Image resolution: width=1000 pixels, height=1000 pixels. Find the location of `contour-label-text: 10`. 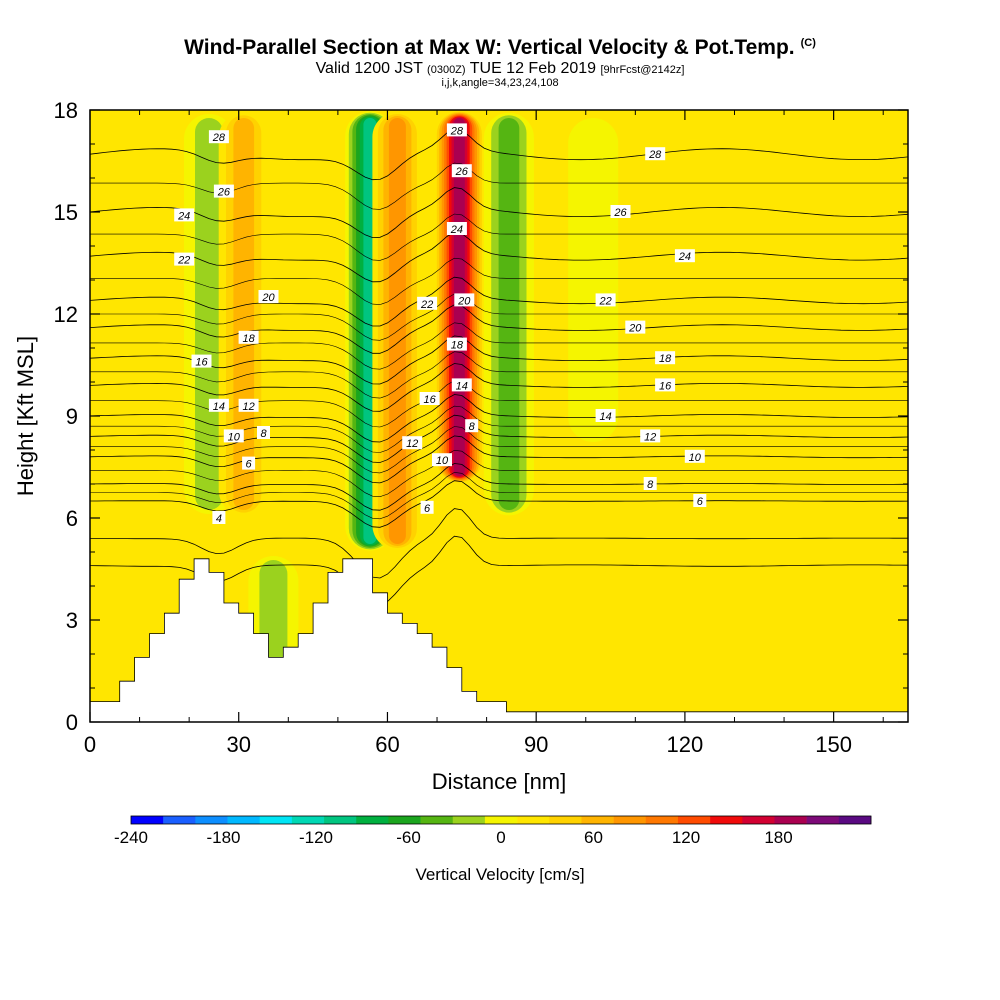

contour-label-text: 10 is located at coordinates (695, 458).